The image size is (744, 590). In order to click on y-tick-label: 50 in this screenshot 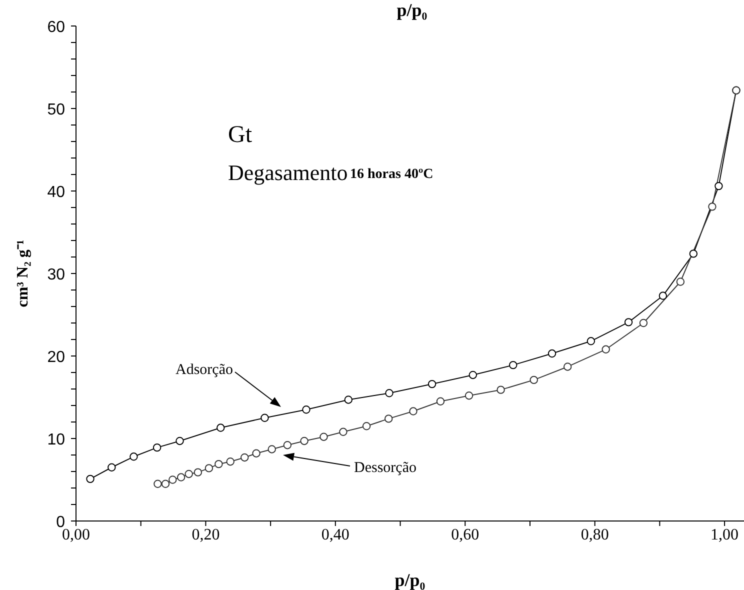, I will do `click(56, 110)`.